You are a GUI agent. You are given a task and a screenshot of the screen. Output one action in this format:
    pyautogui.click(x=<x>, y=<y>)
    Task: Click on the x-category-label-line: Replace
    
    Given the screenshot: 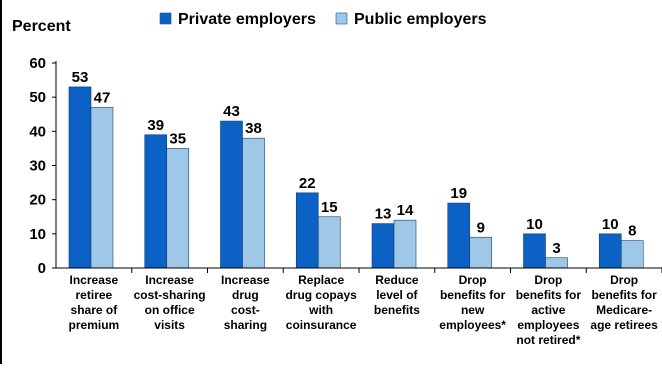 What is the action you would take?
    pyautogui.click(x=321, y=280)
    